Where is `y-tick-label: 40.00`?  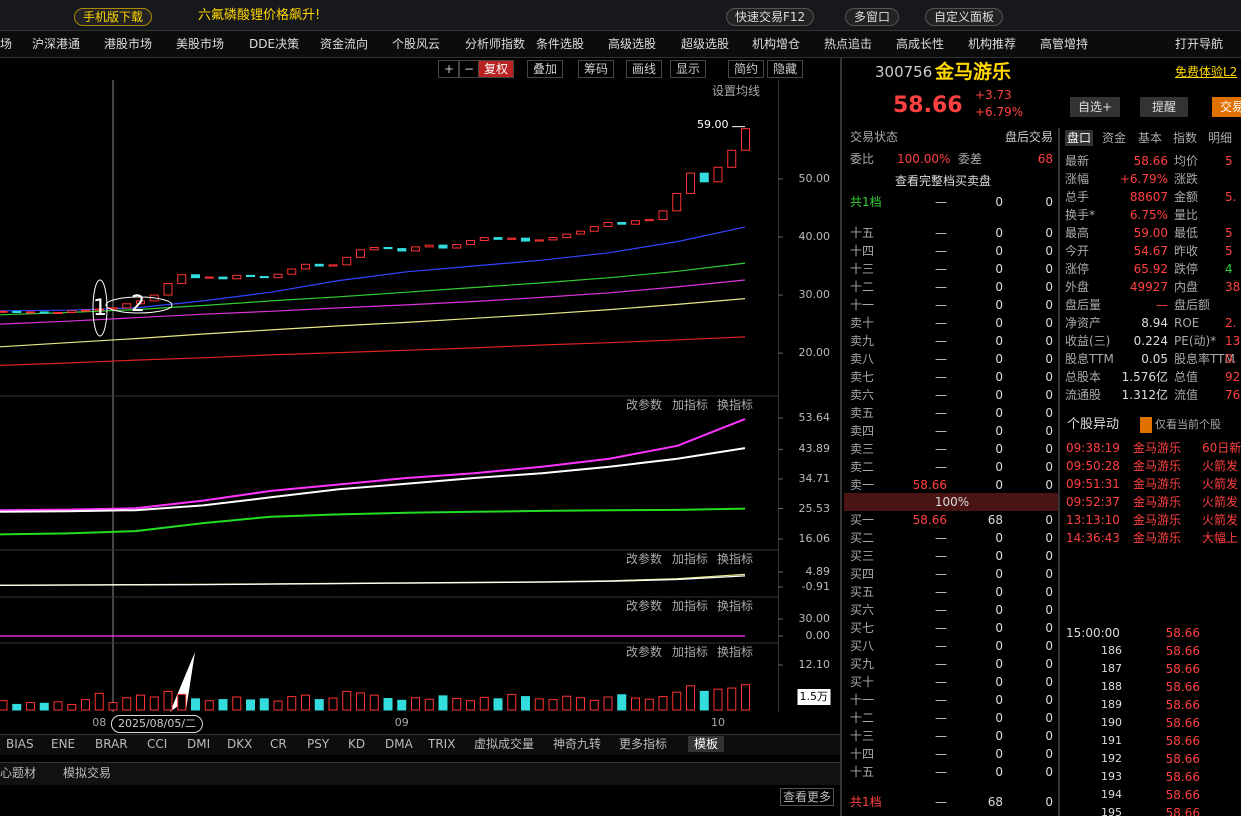 y-tick-label: 40.00 is located at coordinates (814, 236).